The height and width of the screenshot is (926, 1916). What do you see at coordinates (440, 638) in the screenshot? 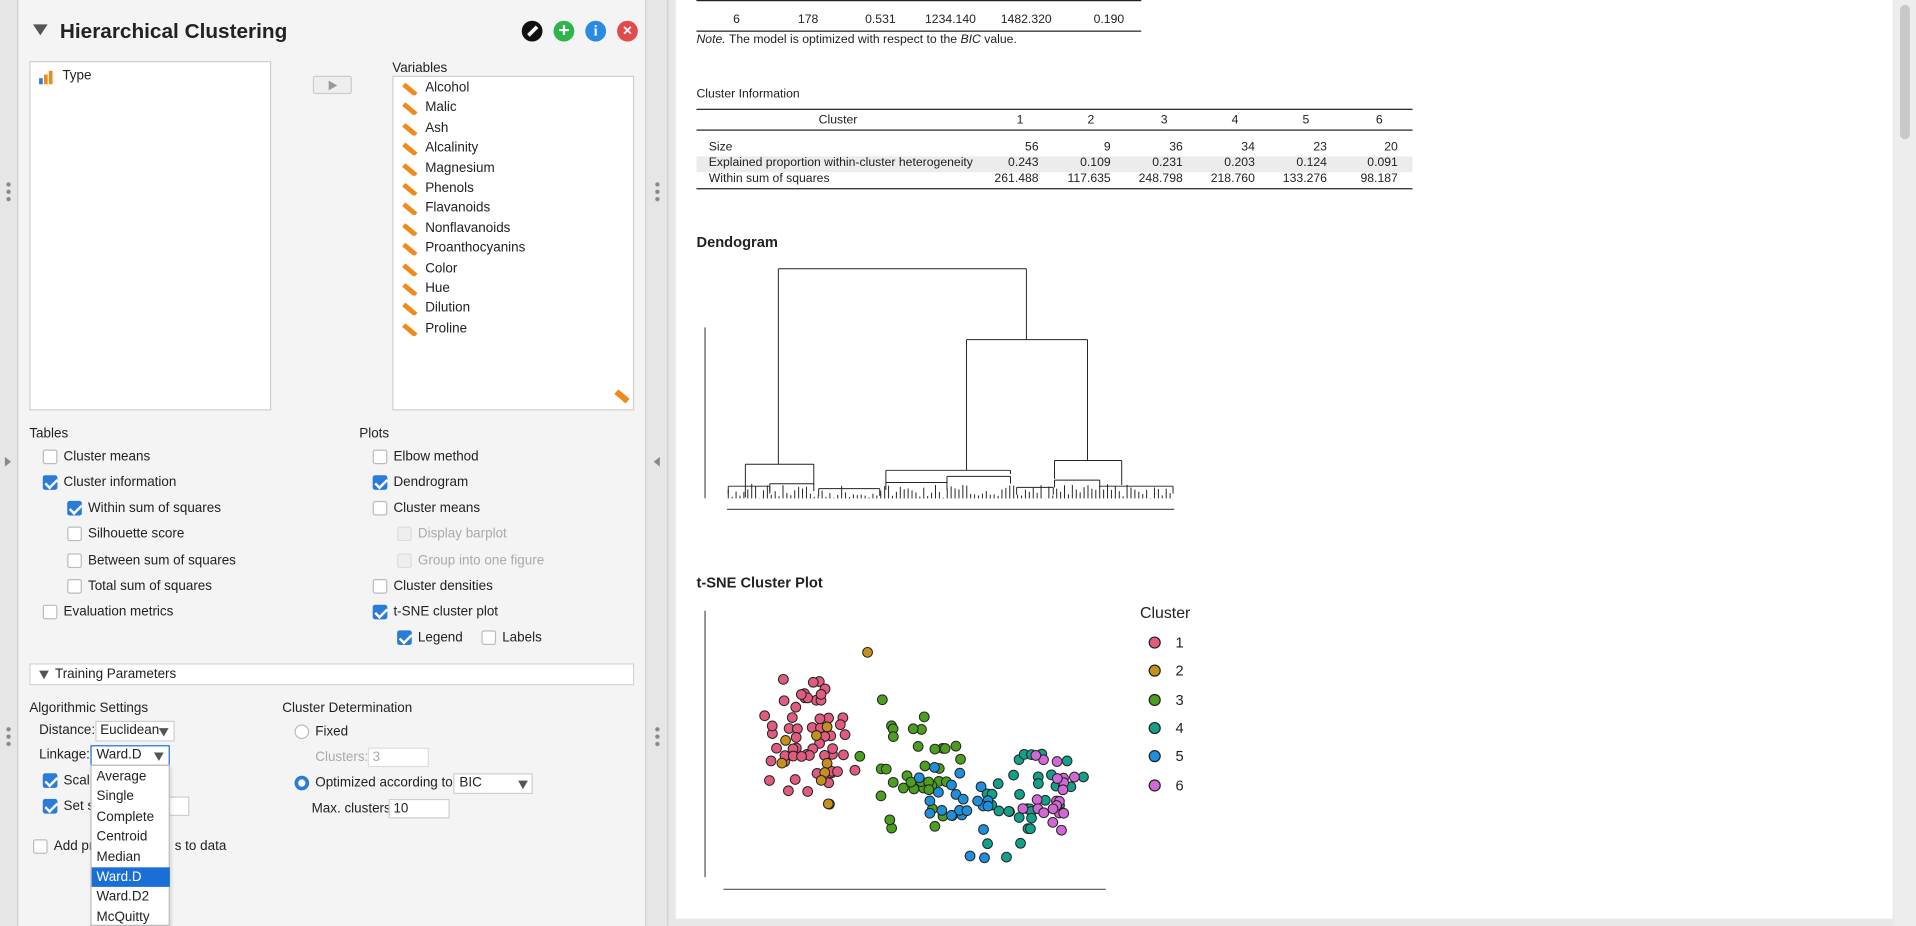
I see `legend-label: Legend` at bounding box center [440, 638].